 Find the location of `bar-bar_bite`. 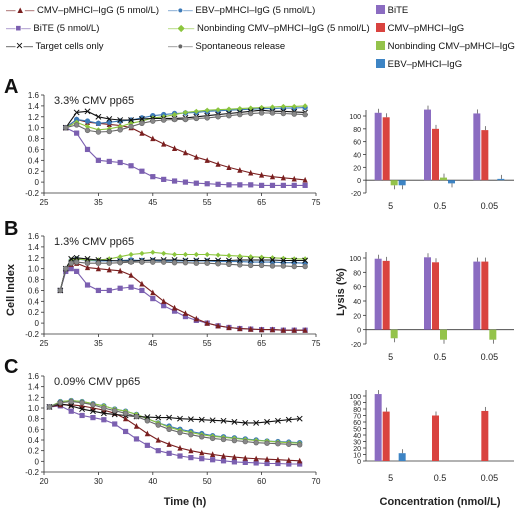

bar-bar_bite is located at coordinates (378, 294).